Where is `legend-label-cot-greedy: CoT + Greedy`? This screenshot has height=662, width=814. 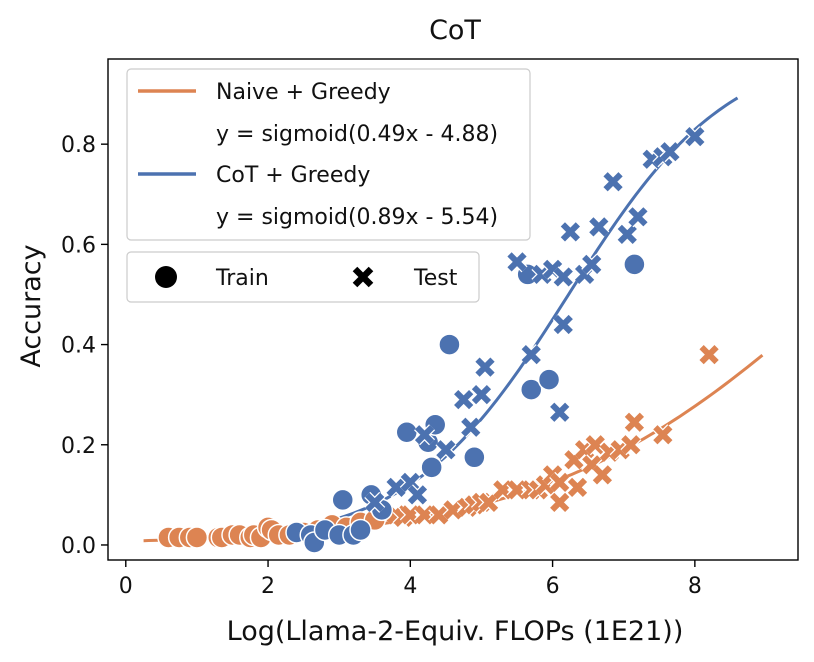 legend-label-cot-greedy: CoT + Greedy is located at coordinates (293, 175).